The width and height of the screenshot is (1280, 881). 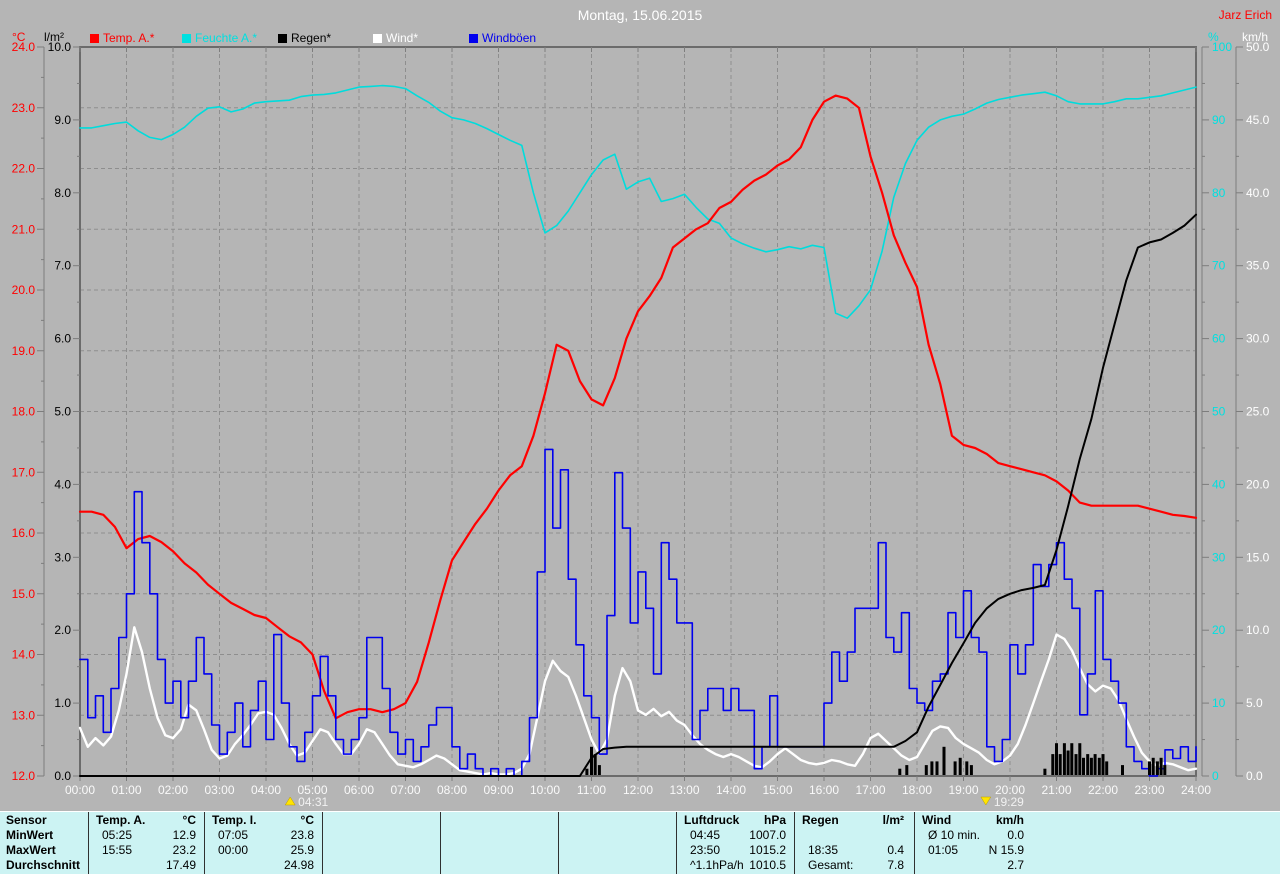 I want to click on svg-text: 04:00, so click(x=266, y=790).